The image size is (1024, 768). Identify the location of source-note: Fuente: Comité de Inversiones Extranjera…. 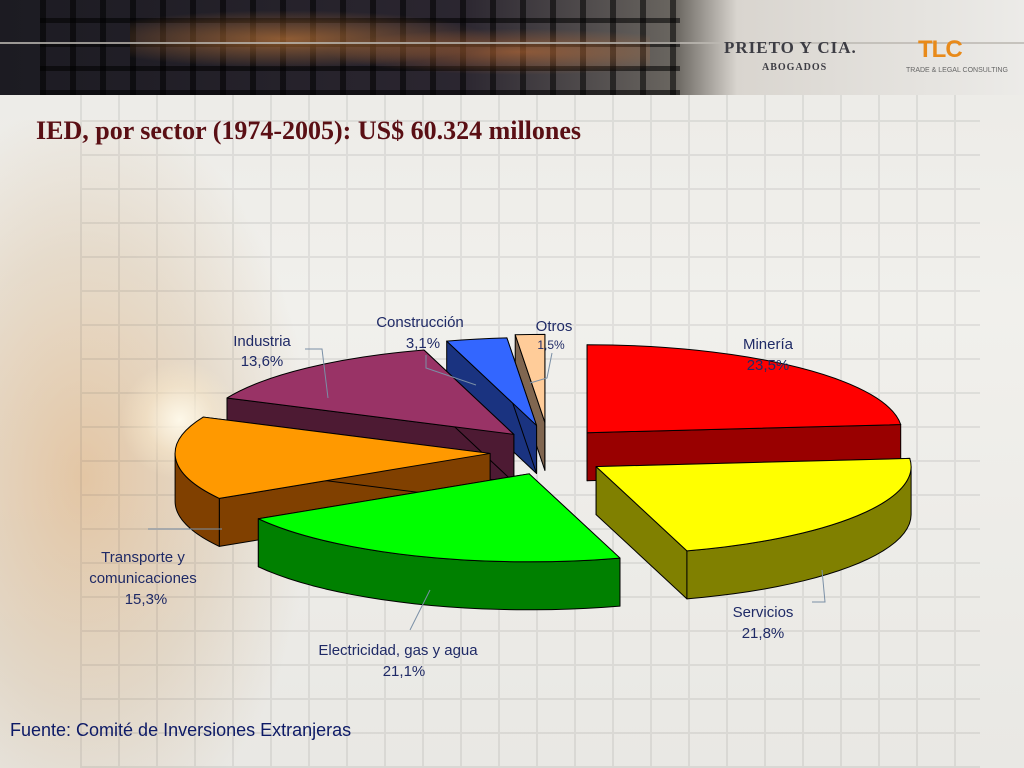
(181, 730).